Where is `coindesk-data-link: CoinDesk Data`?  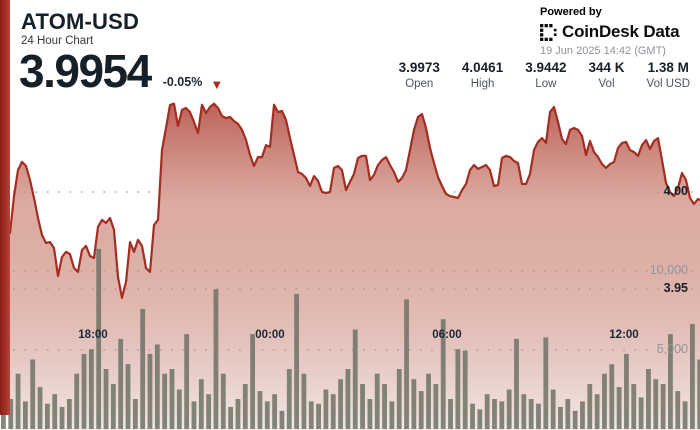 coindesk-data-link: CoinDesk Data is located at coordinates (618, 32).